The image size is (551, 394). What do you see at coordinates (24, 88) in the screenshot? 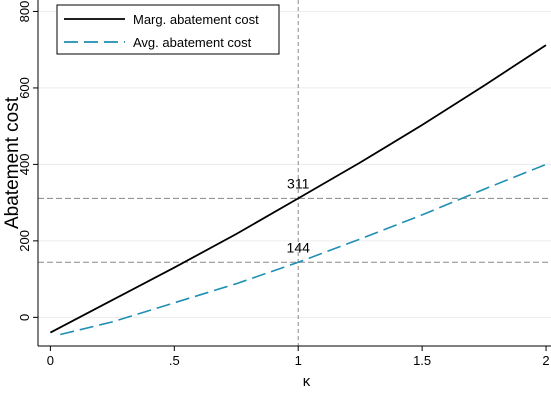
I see `y-tick-label-3: 600` at bounding box center [24, 88].